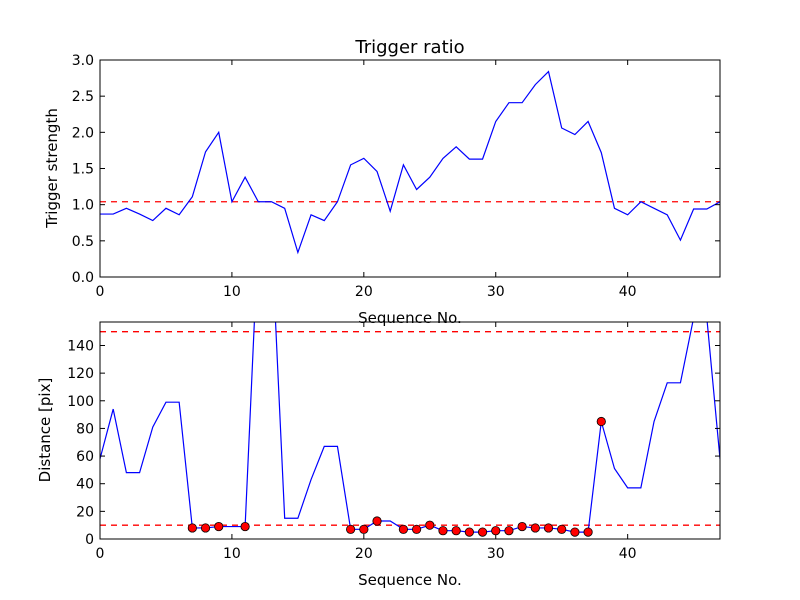 The height and width of the screenshot is (600, 800). I want to click on bottom-x-tick-label: 40, so click(628, 554).